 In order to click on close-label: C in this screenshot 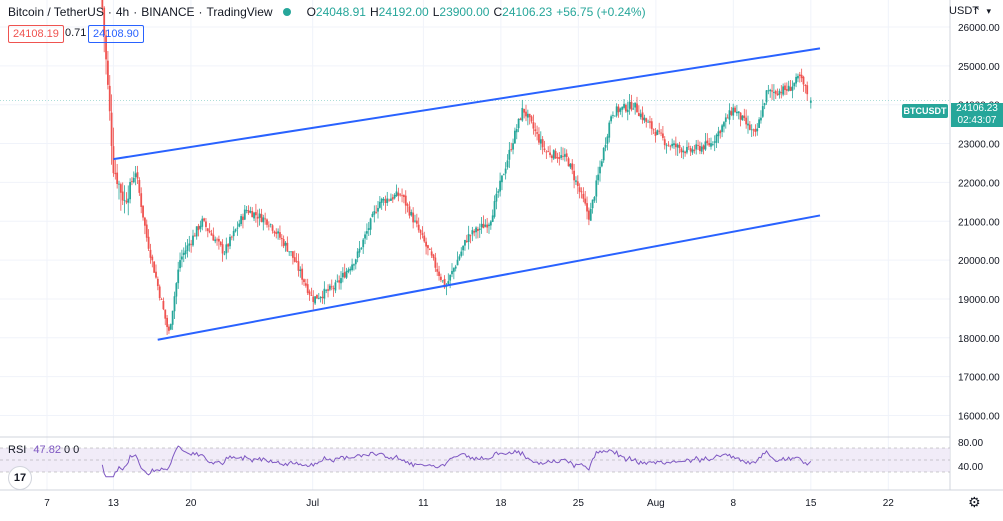, I will do `click(498, 12)`.